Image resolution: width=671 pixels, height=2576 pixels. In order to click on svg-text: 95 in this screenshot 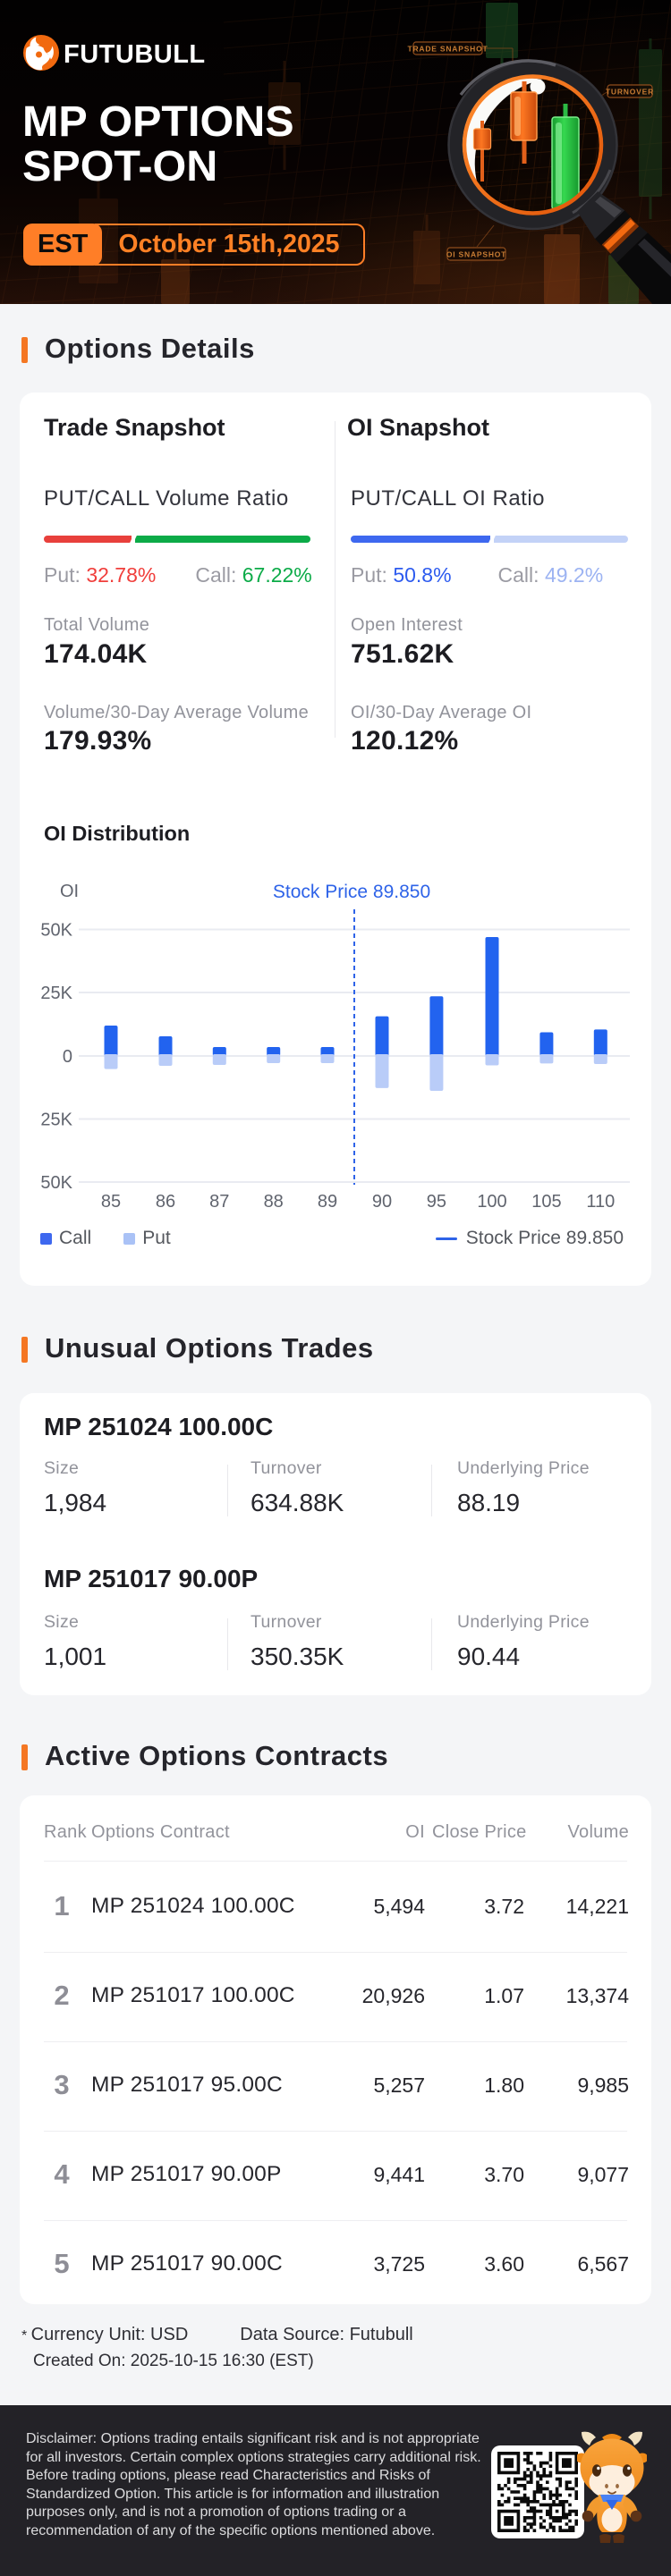, I will do `click(437, 1202)`.